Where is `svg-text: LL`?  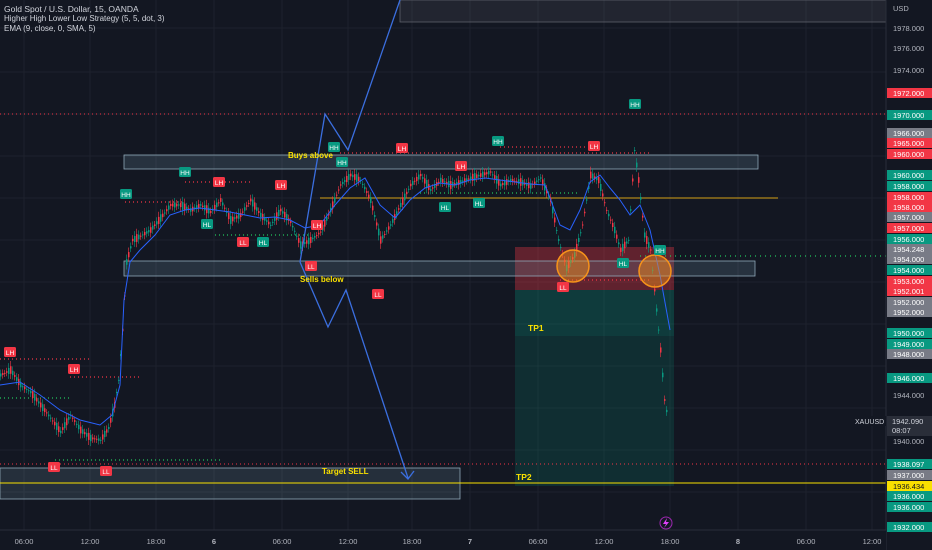 svg-text: LL is located at coordinates (563, 288).